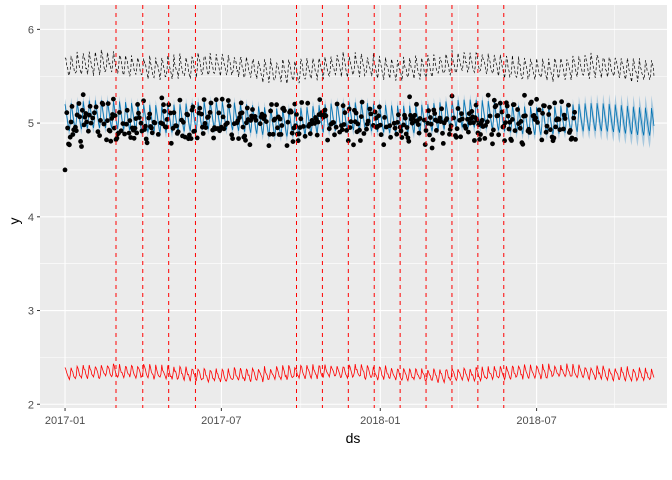 The image size is (672, 480). Describe the element at coordinates (65, 421) in the screenshot. I see `x-tick-label: 2017-01` at that location.